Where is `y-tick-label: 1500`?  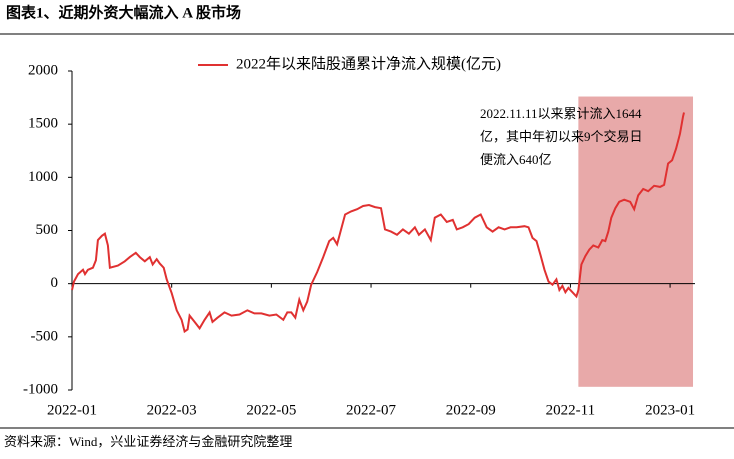
y-tick-label: 1500 is located at coordinates (43, 124).